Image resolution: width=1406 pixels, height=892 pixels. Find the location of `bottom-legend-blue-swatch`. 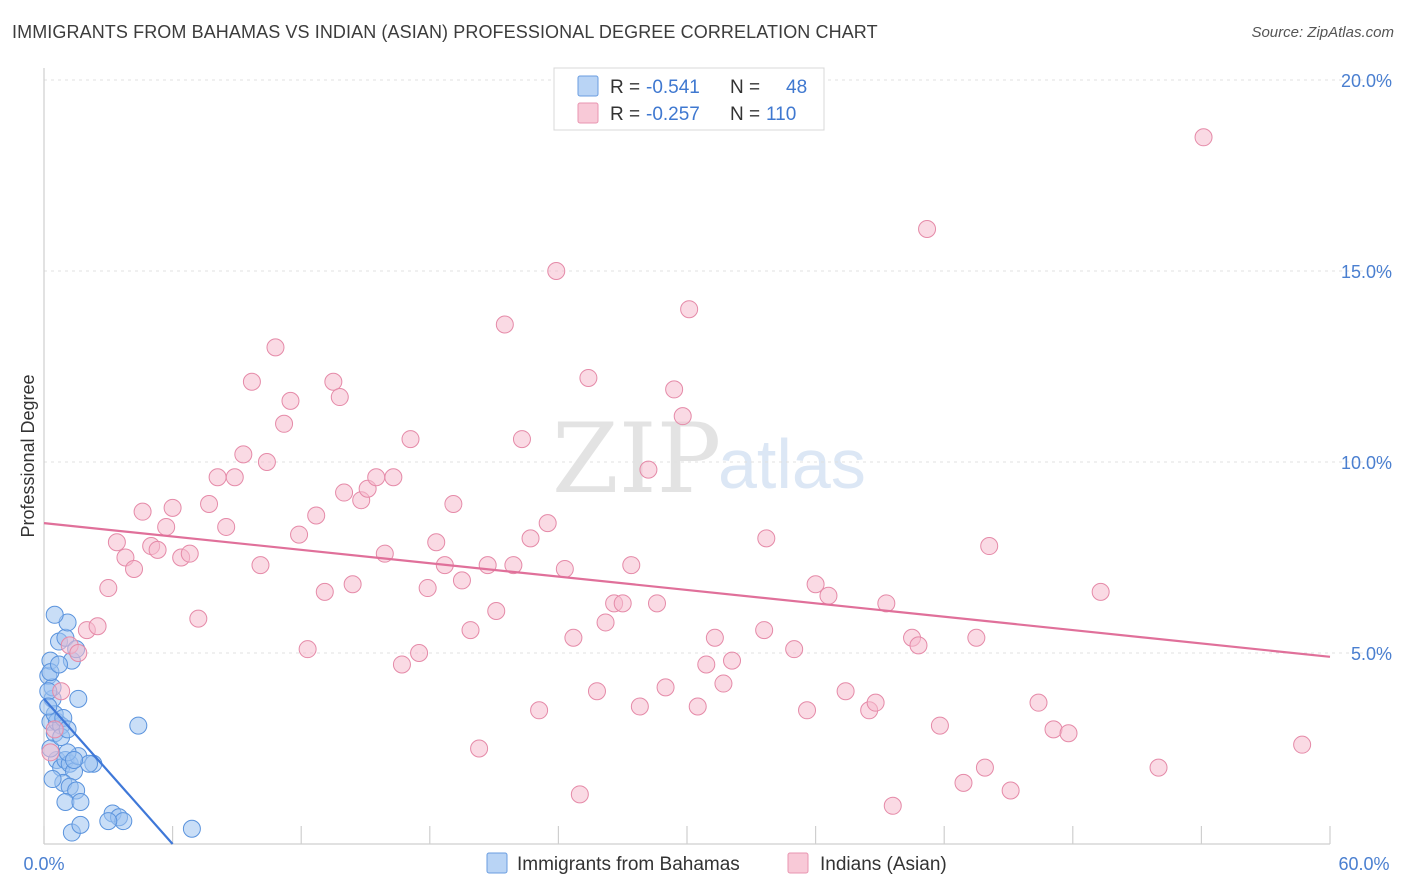

bottom-legend-blue-swatch is located at coordinates (497, 863).